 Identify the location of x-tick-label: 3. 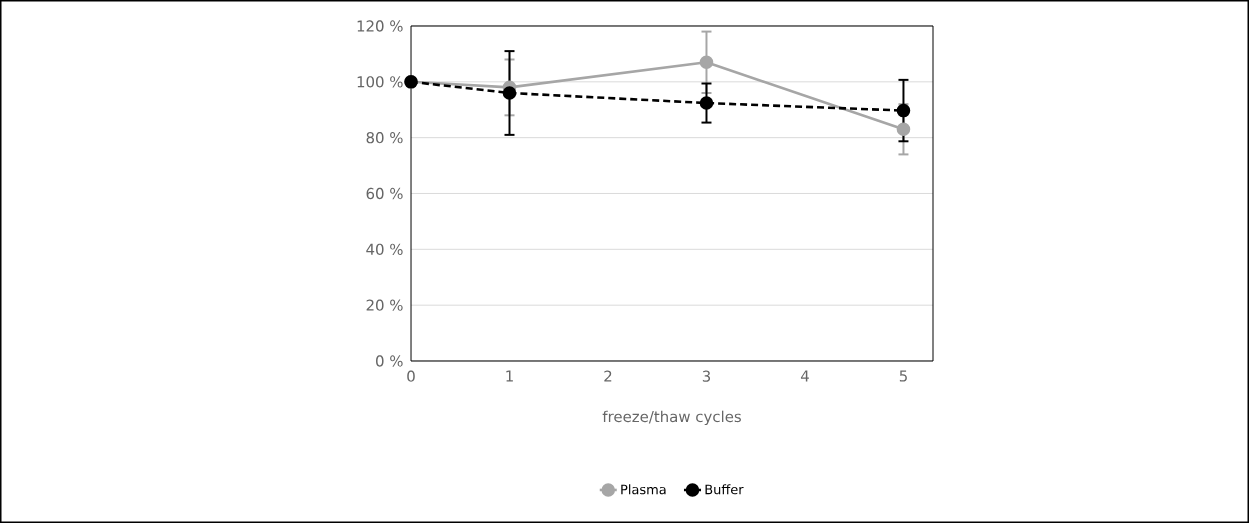
(706, 376).